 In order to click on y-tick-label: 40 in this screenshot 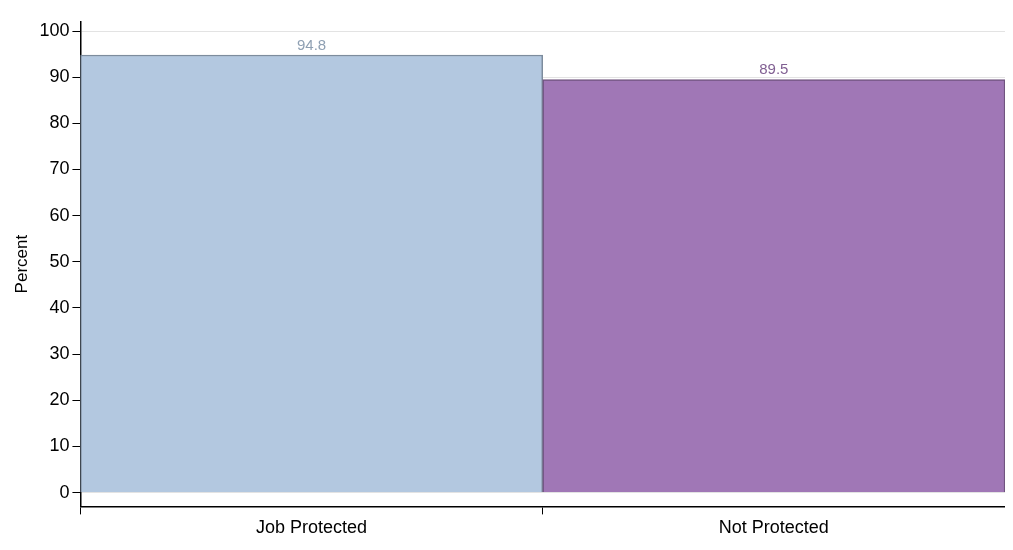, I will do `click(59, 306)`.